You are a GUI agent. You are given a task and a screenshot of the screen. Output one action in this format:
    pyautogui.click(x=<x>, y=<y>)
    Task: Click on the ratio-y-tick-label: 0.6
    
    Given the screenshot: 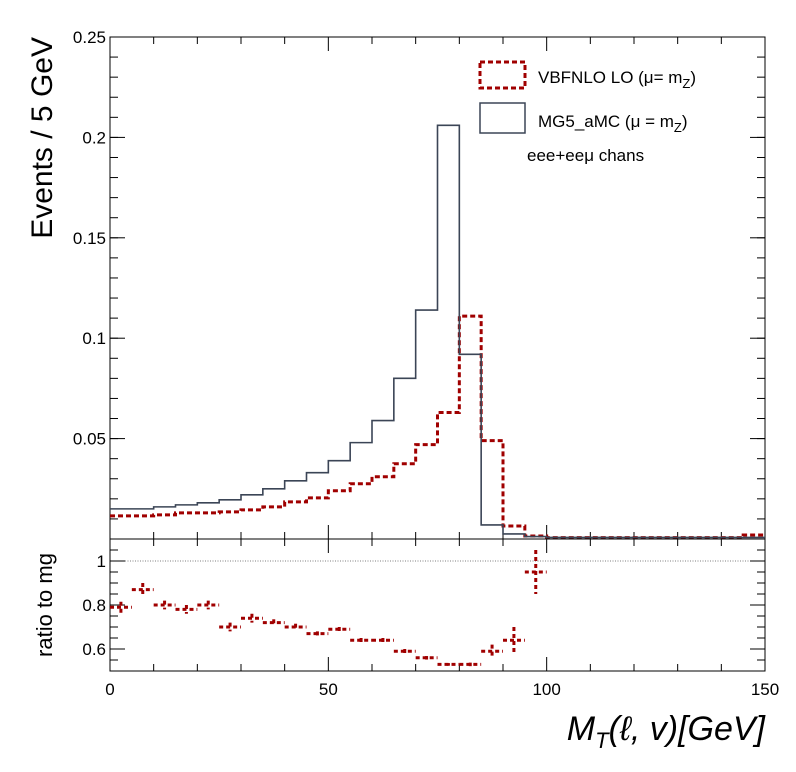 What is the action you would take?
    pyautogui.click(x=94, y=649)
    